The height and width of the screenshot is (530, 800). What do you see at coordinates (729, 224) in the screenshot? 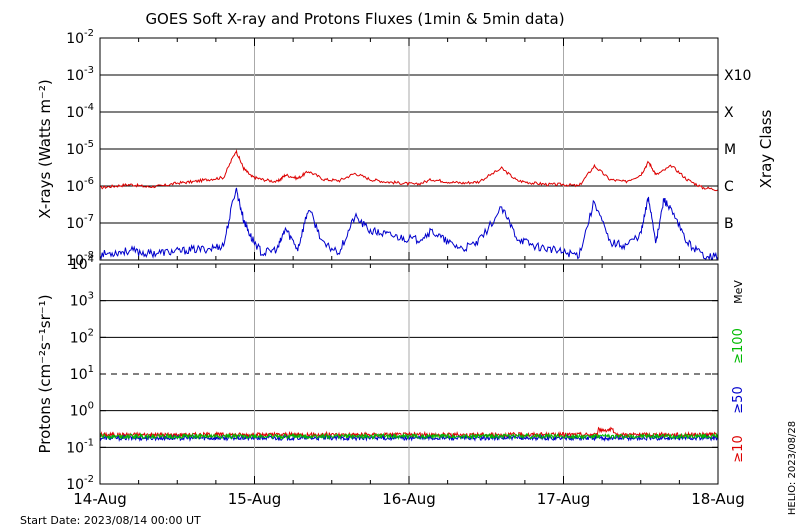
I see `xray-class-b: B` at bounding box center [729, 224].